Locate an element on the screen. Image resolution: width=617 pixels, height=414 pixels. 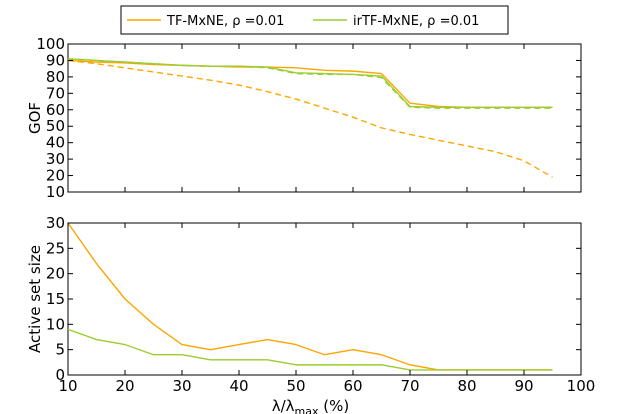
y-tick-label: 40 is located at coordinates (55, 143).